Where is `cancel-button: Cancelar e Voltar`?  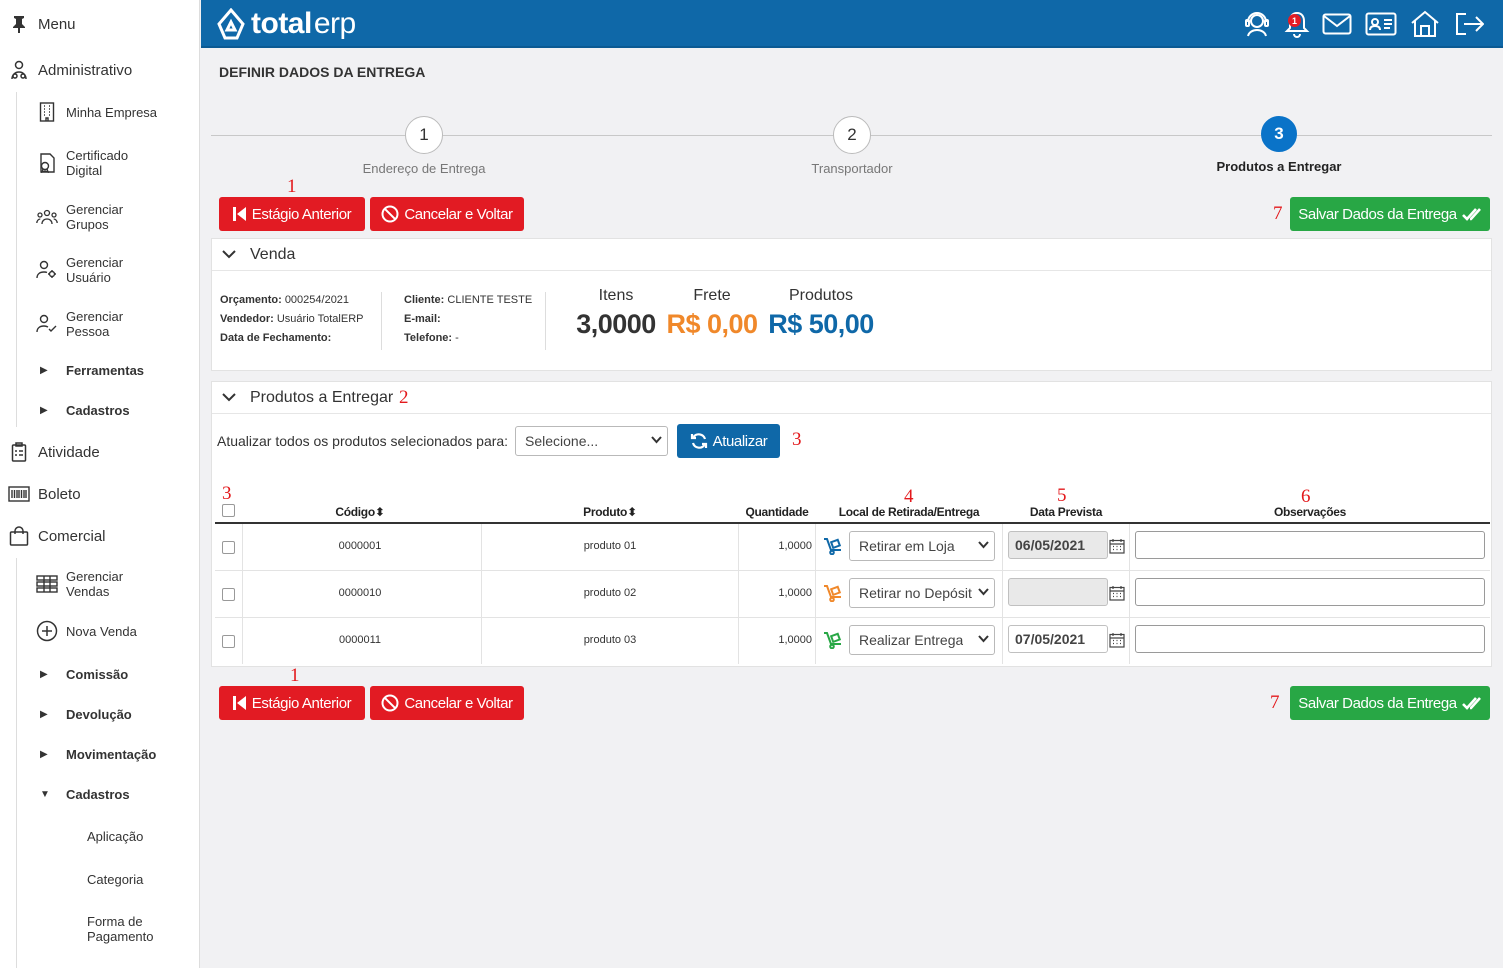 cancel-button: Cancelar e Voltar is located at coordinates (447, 214).